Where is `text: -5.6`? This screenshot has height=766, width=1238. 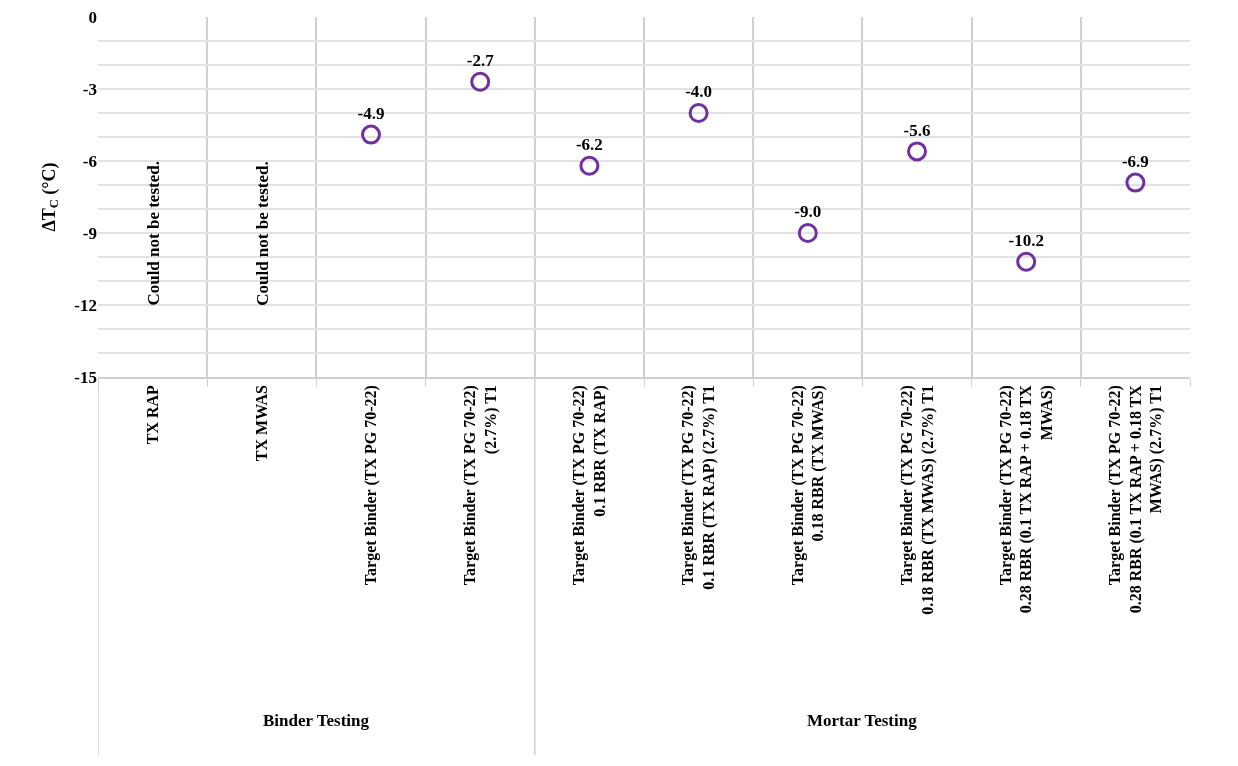
text: -5.6 is located at coordinates (917, 130).